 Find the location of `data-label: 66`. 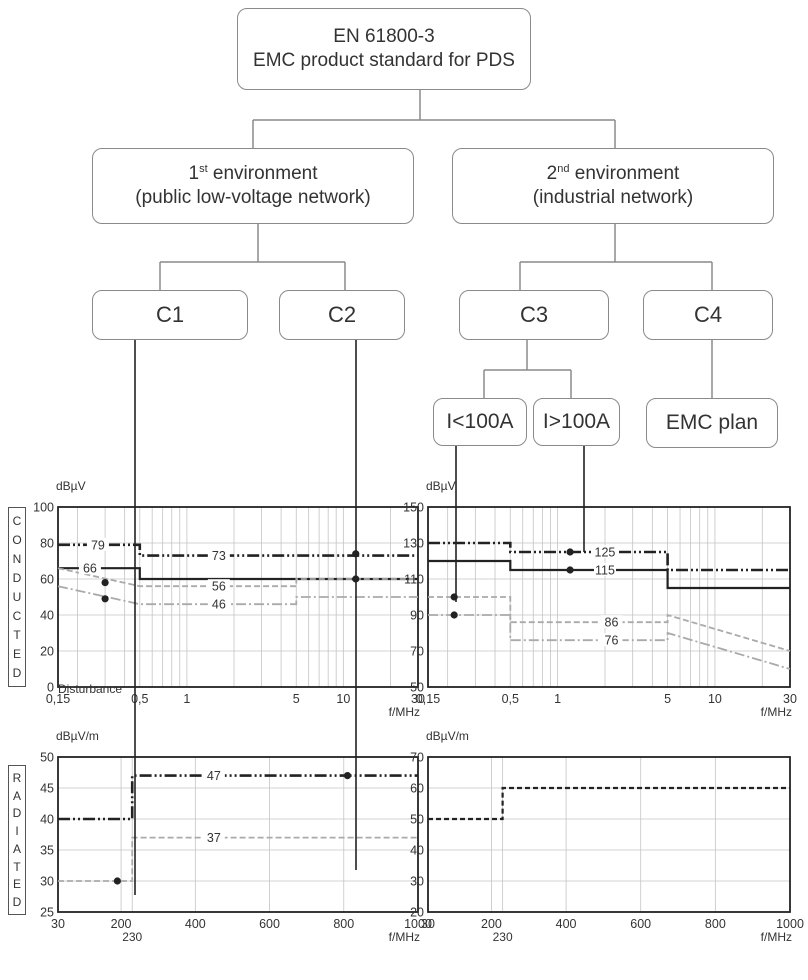

data-label: 66 is located at coordinates (90, 569).